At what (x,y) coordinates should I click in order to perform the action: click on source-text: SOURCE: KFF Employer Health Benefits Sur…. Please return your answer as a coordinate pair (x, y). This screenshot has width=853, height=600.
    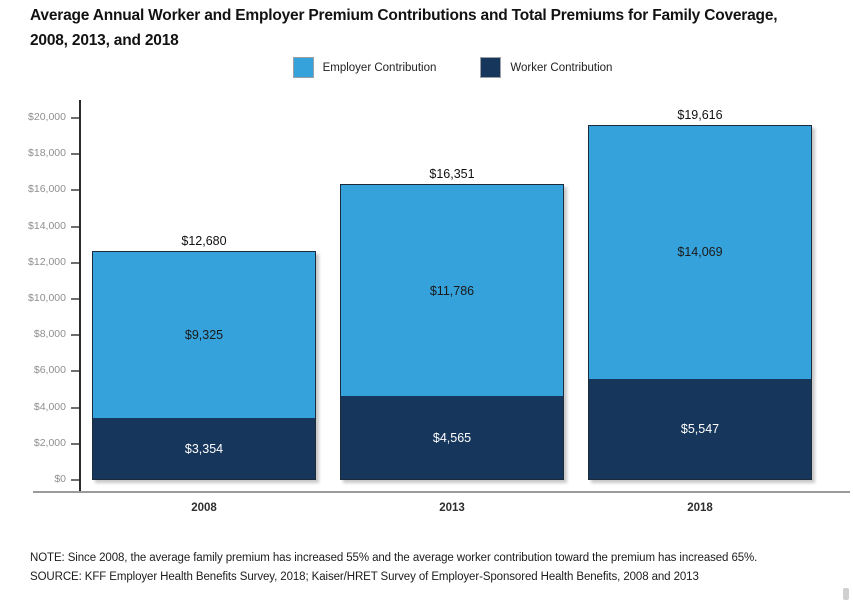
    Looking at the image, I should click on (364, 576).